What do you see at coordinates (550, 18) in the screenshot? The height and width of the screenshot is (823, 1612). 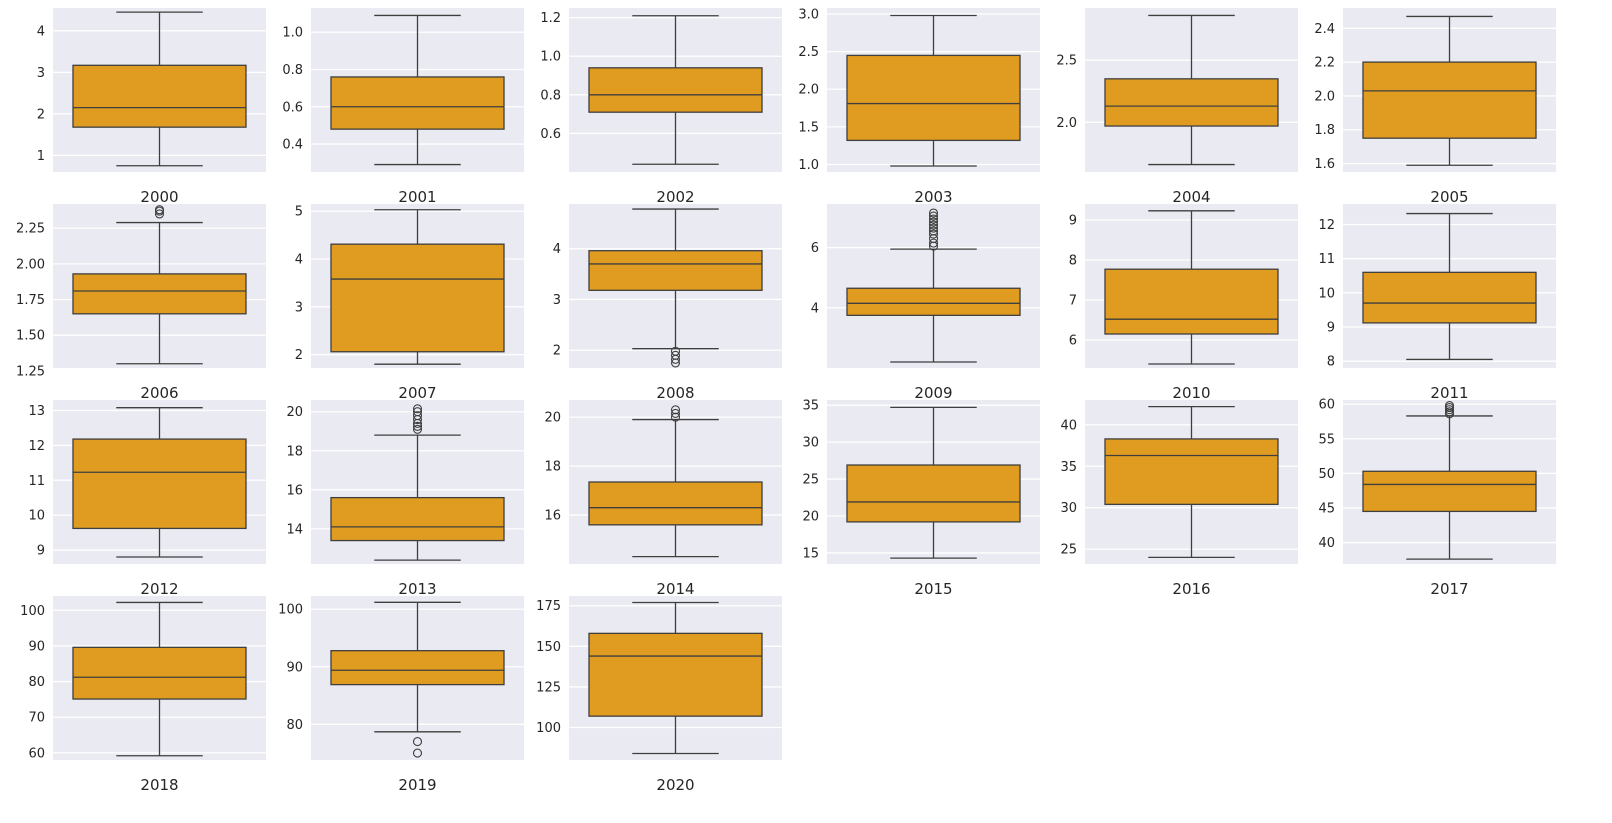 I see `y-tick-label: 1.2` at bounding box center [550, 18].